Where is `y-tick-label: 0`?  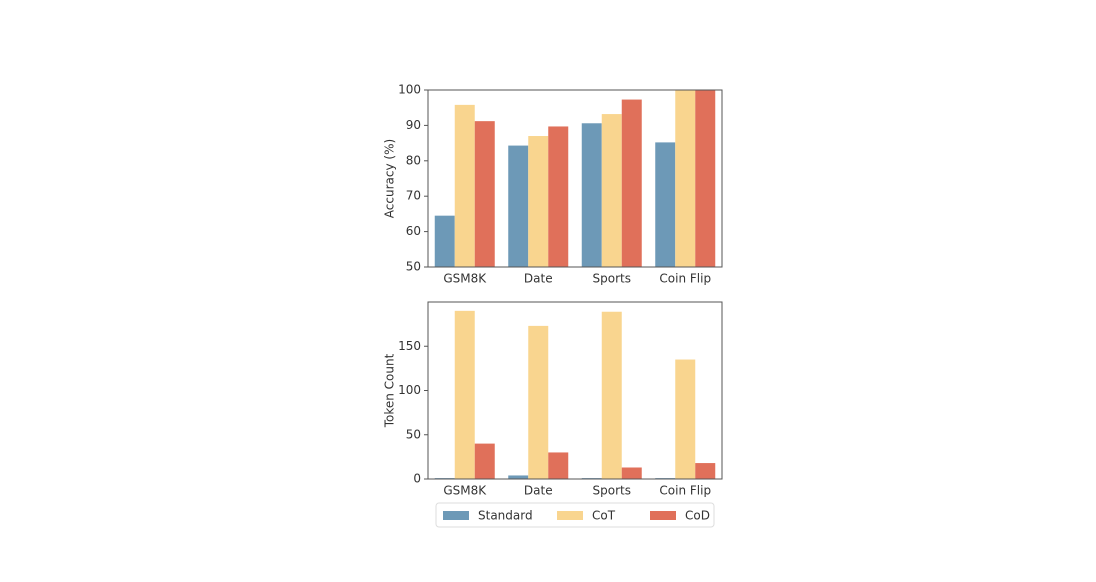
y-tick-label: 0 is located at coordinates (417, 479).